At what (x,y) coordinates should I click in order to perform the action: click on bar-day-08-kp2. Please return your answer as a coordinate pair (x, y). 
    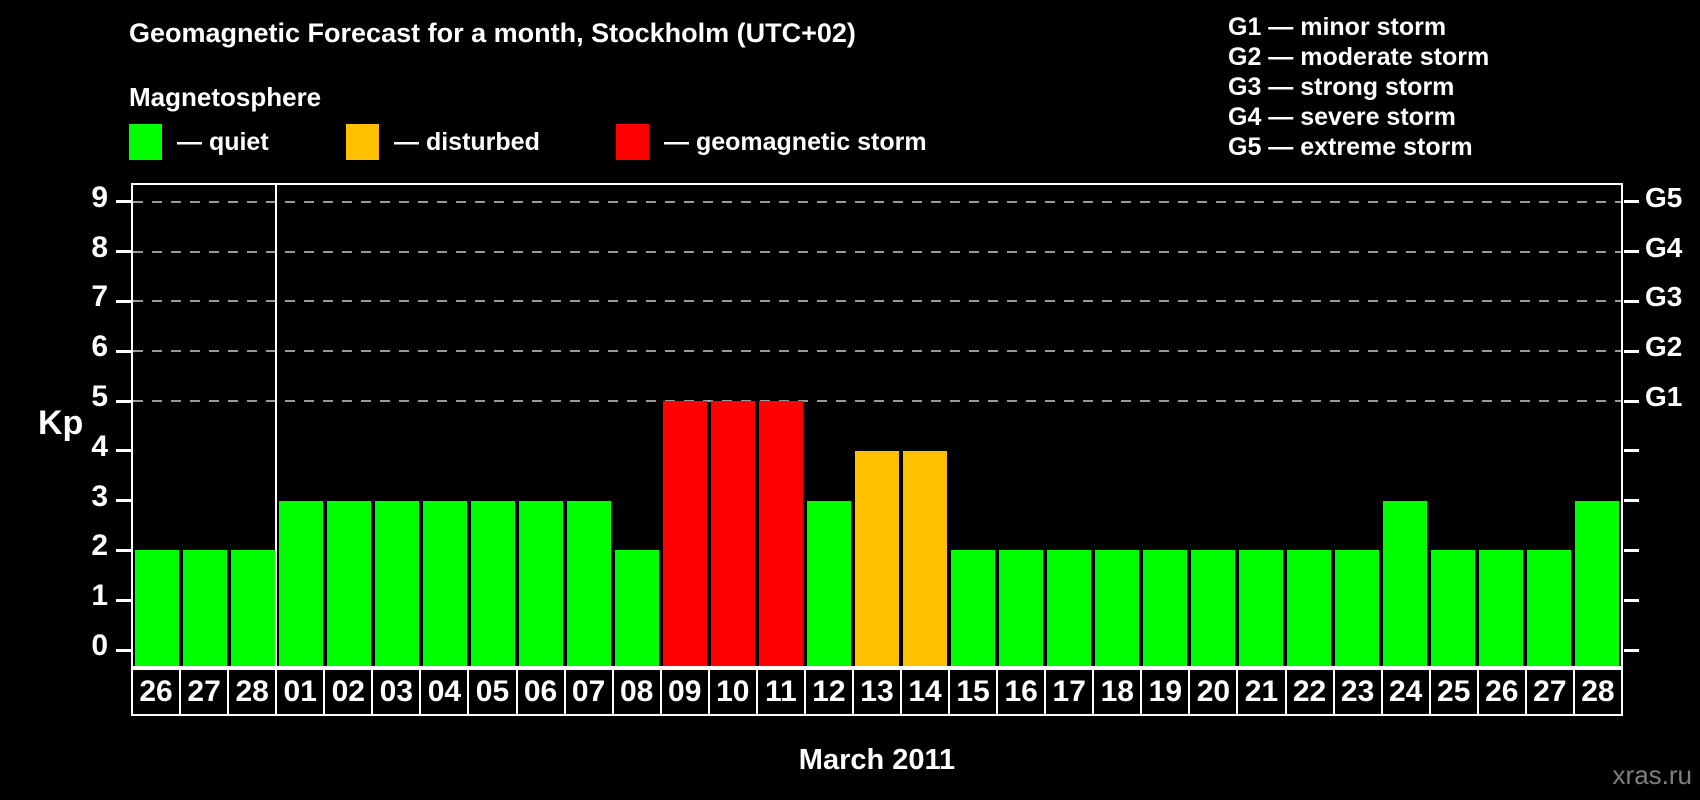
    Looking at the image, I should click on (637, 608).